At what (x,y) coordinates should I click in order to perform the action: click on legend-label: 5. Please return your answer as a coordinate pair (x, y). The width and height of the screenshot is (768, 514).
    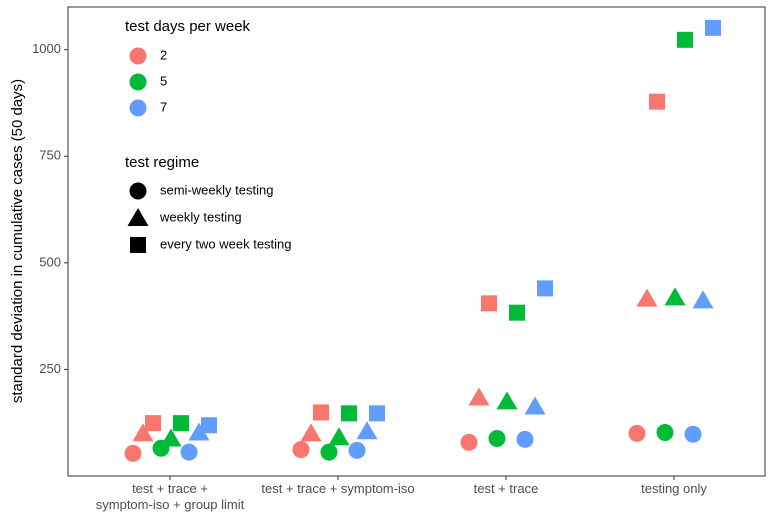
    Looking at the image, I should click on (163, 80).